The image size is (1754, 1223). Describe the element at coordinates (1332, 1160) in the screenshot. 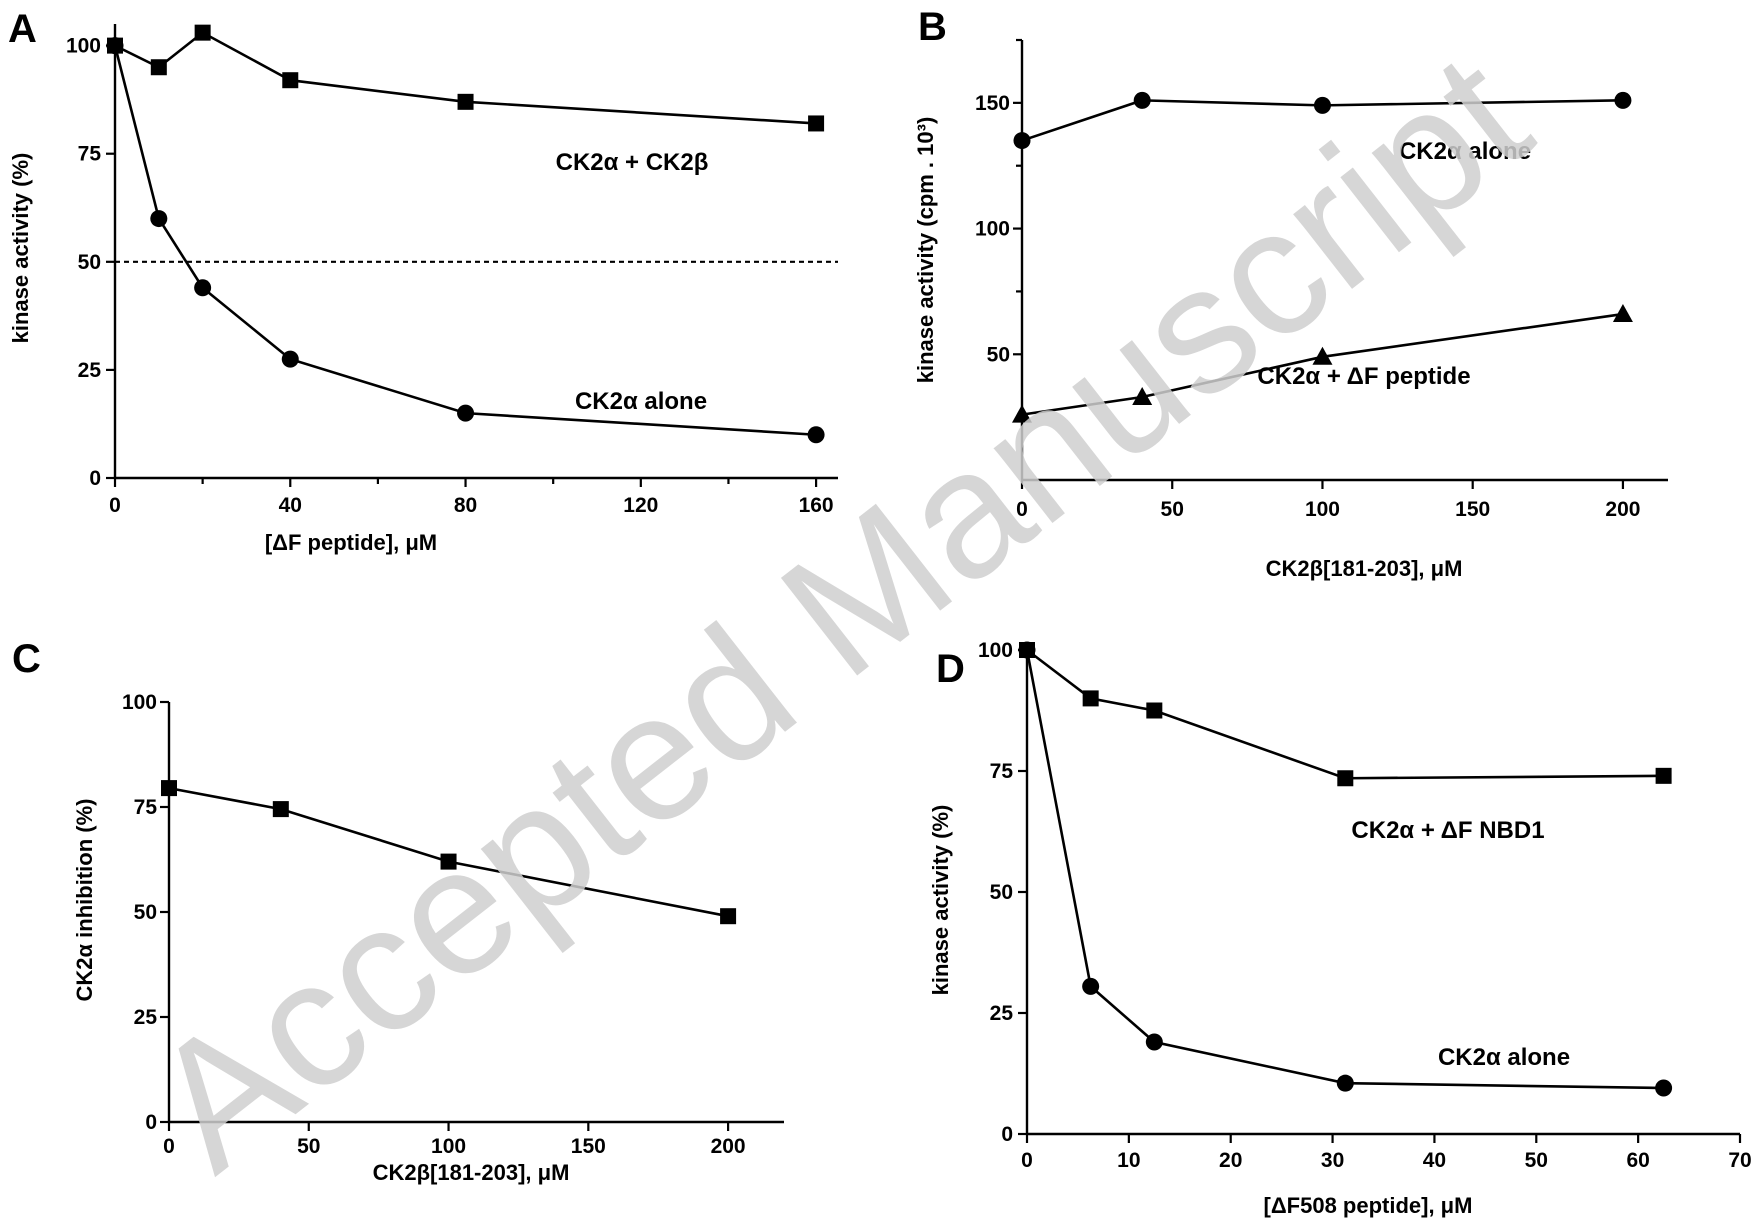

I see `x-tick-label: 30` at that location.